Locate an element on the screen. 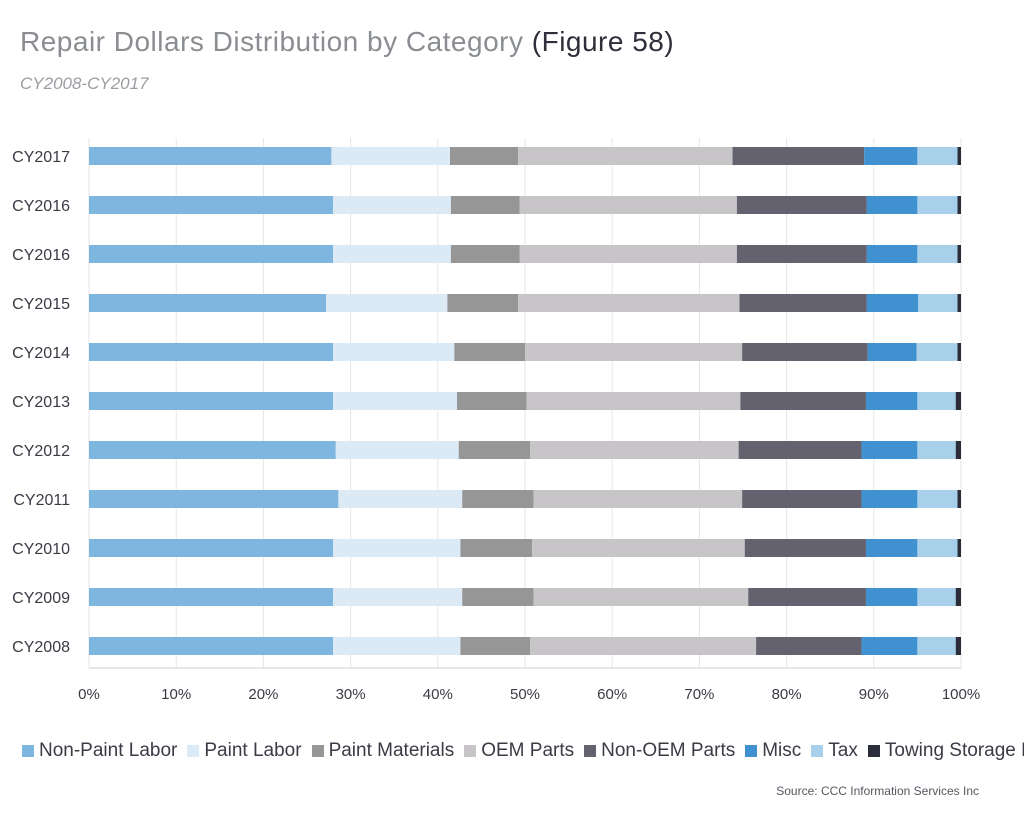 The width and height of the screenshot is (1024, 830). x-tick-label: 100% is located at coordinates (961, 694).